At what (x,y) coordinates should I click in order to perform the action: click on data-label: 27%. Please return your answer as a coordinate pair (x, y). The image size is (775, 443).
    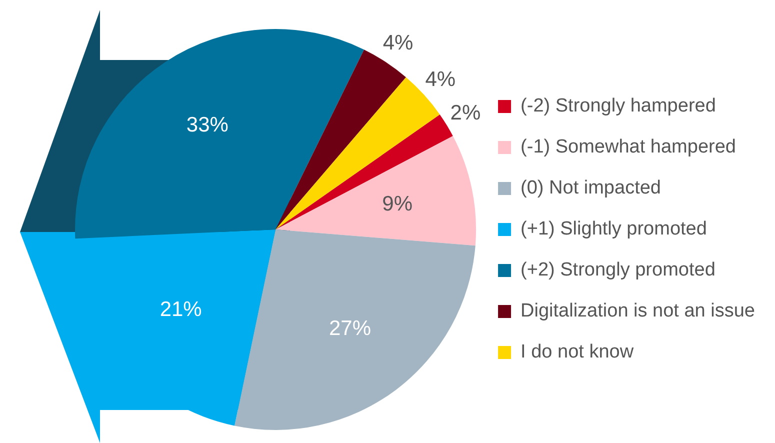
    Looking at the image, I should click on (350, 328).